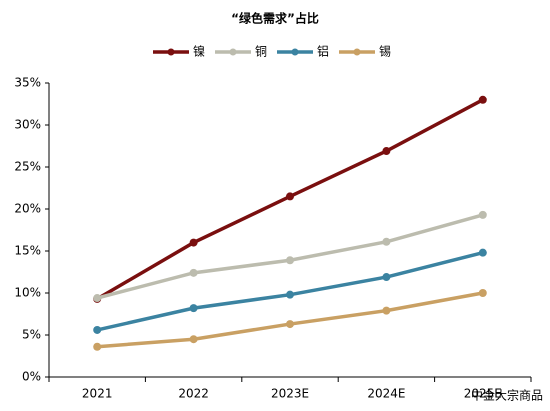 The width and height of the screenshot is (550, 411). What do you see at coordinates (27, 251) in the screenshot?
I see `y-tick-label: 15%` at bounding box center [27, 251].